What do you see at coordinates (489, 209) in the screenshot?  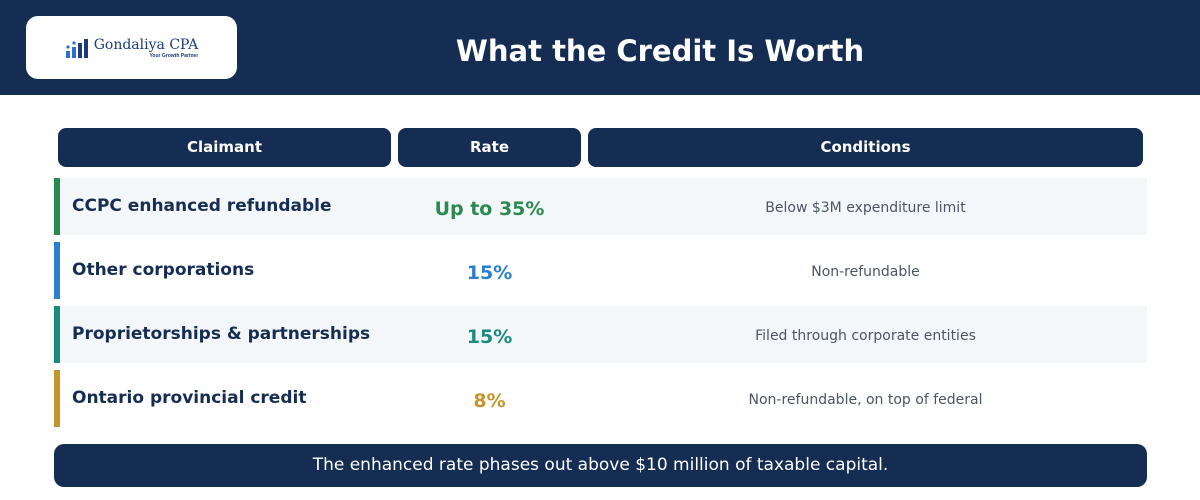 I see `cell-rate: Up to 35%` at bounding box center [489, 209].